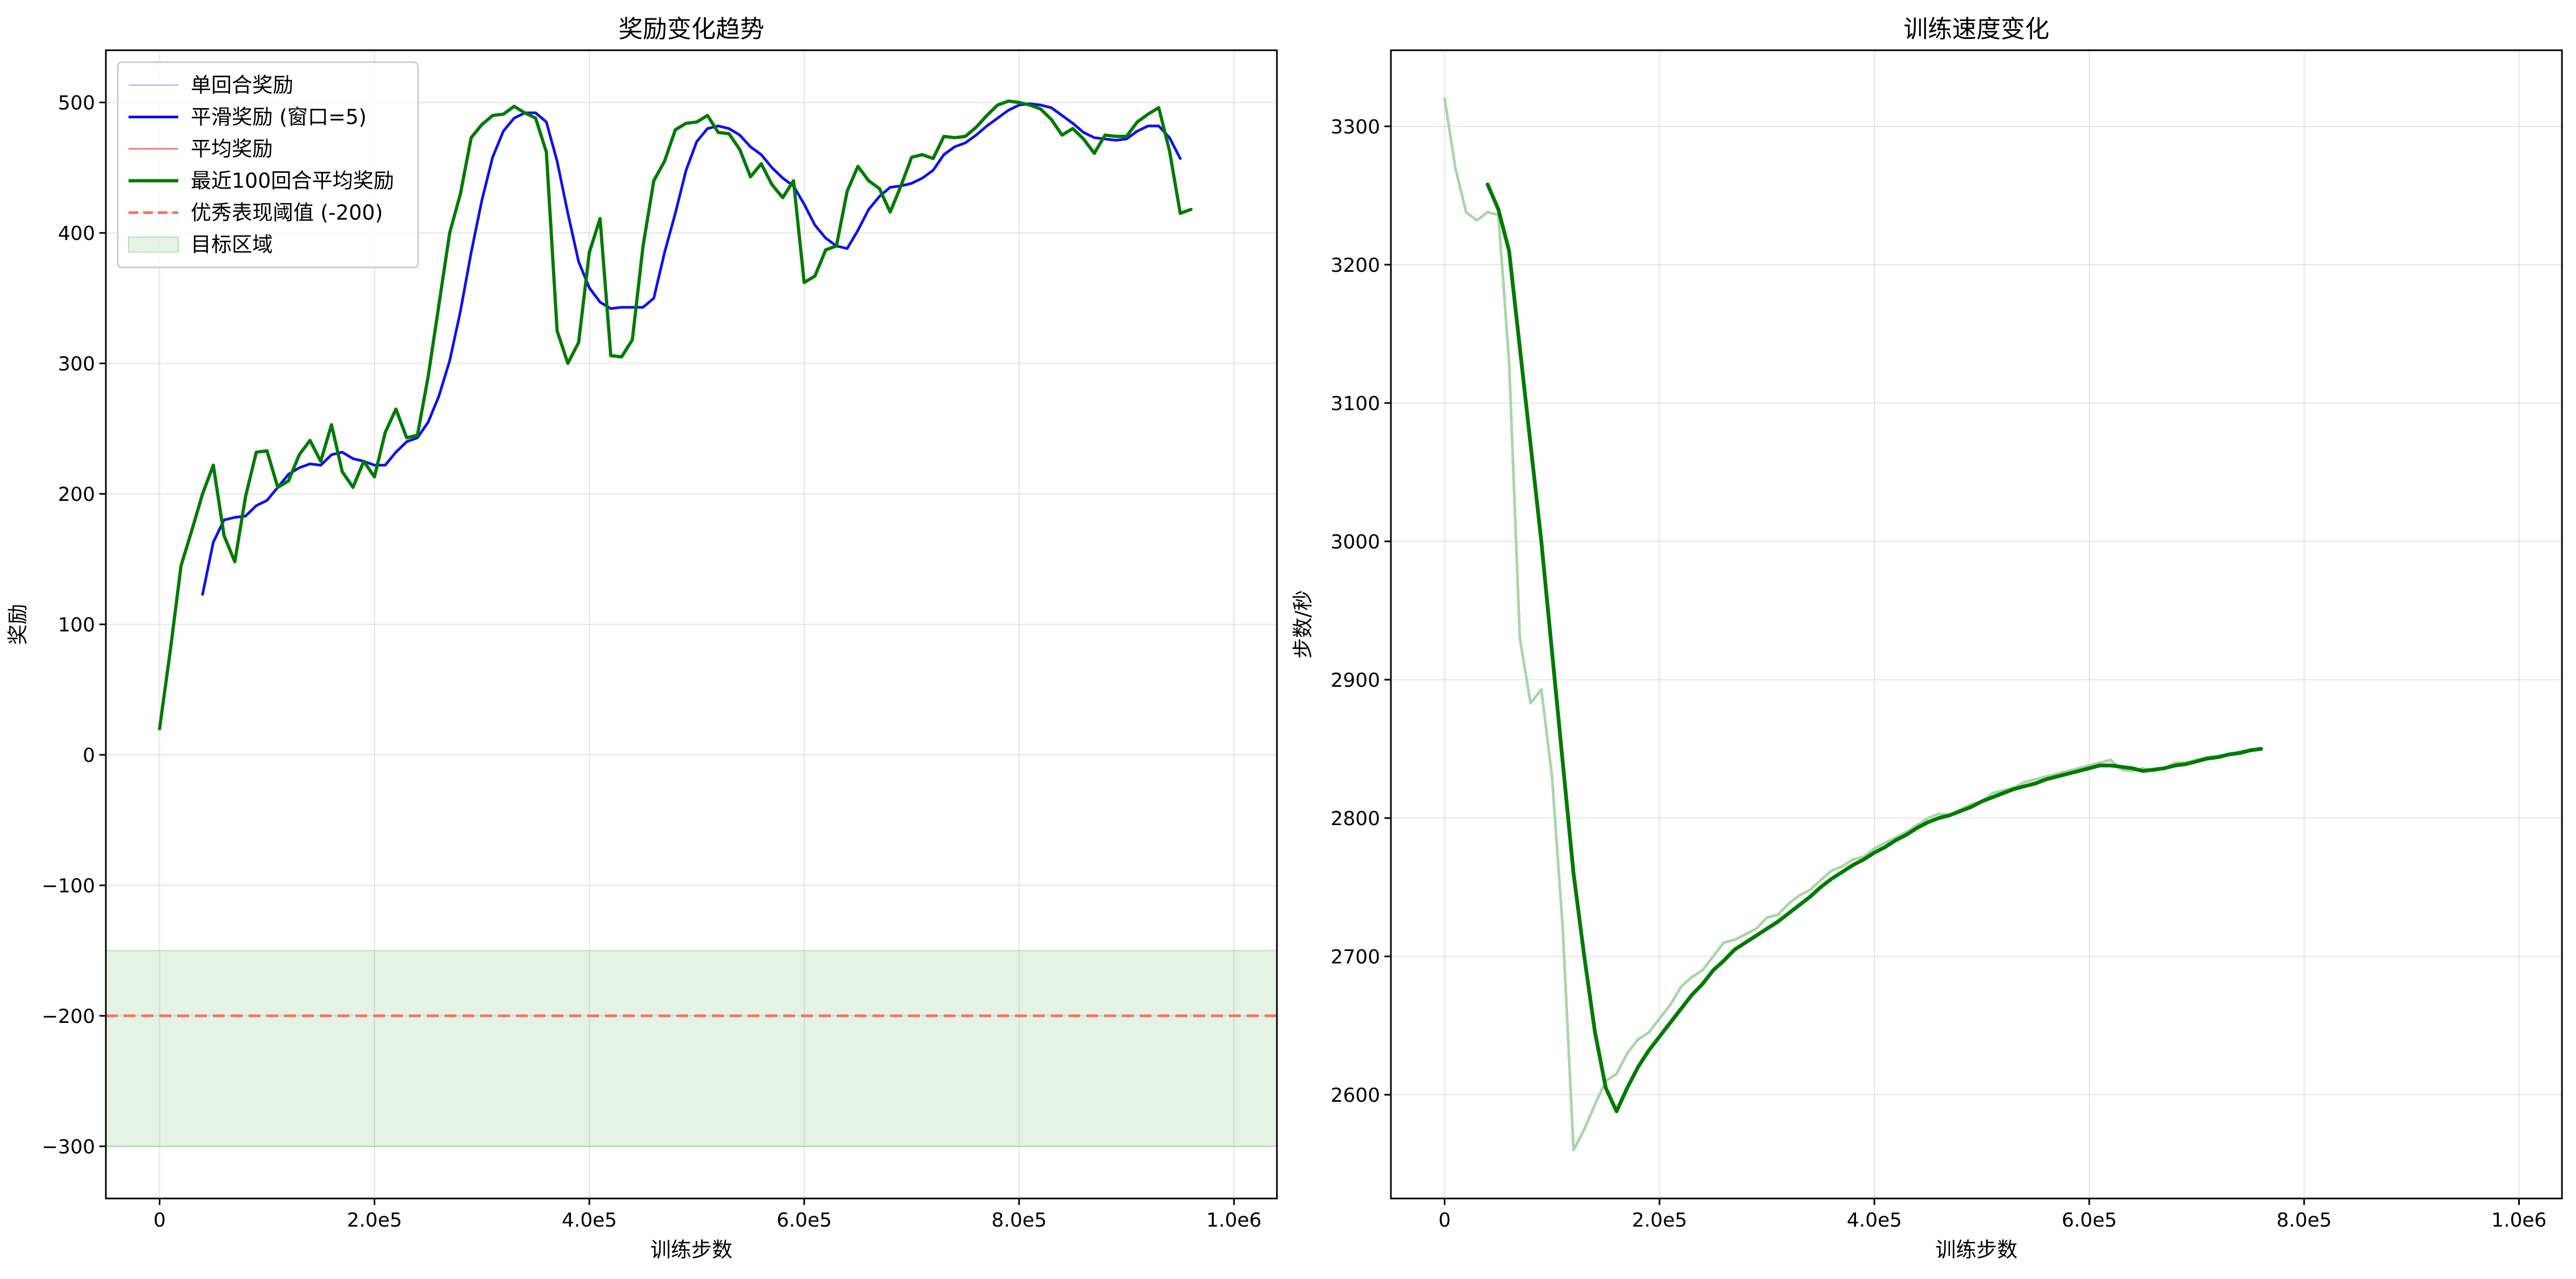 This screenshot has width=2576, height=1279. Describe the element at coordinates (1355, 957) in the screenshot. I see `speed-chart-y-tick-label: 2700` at that location.